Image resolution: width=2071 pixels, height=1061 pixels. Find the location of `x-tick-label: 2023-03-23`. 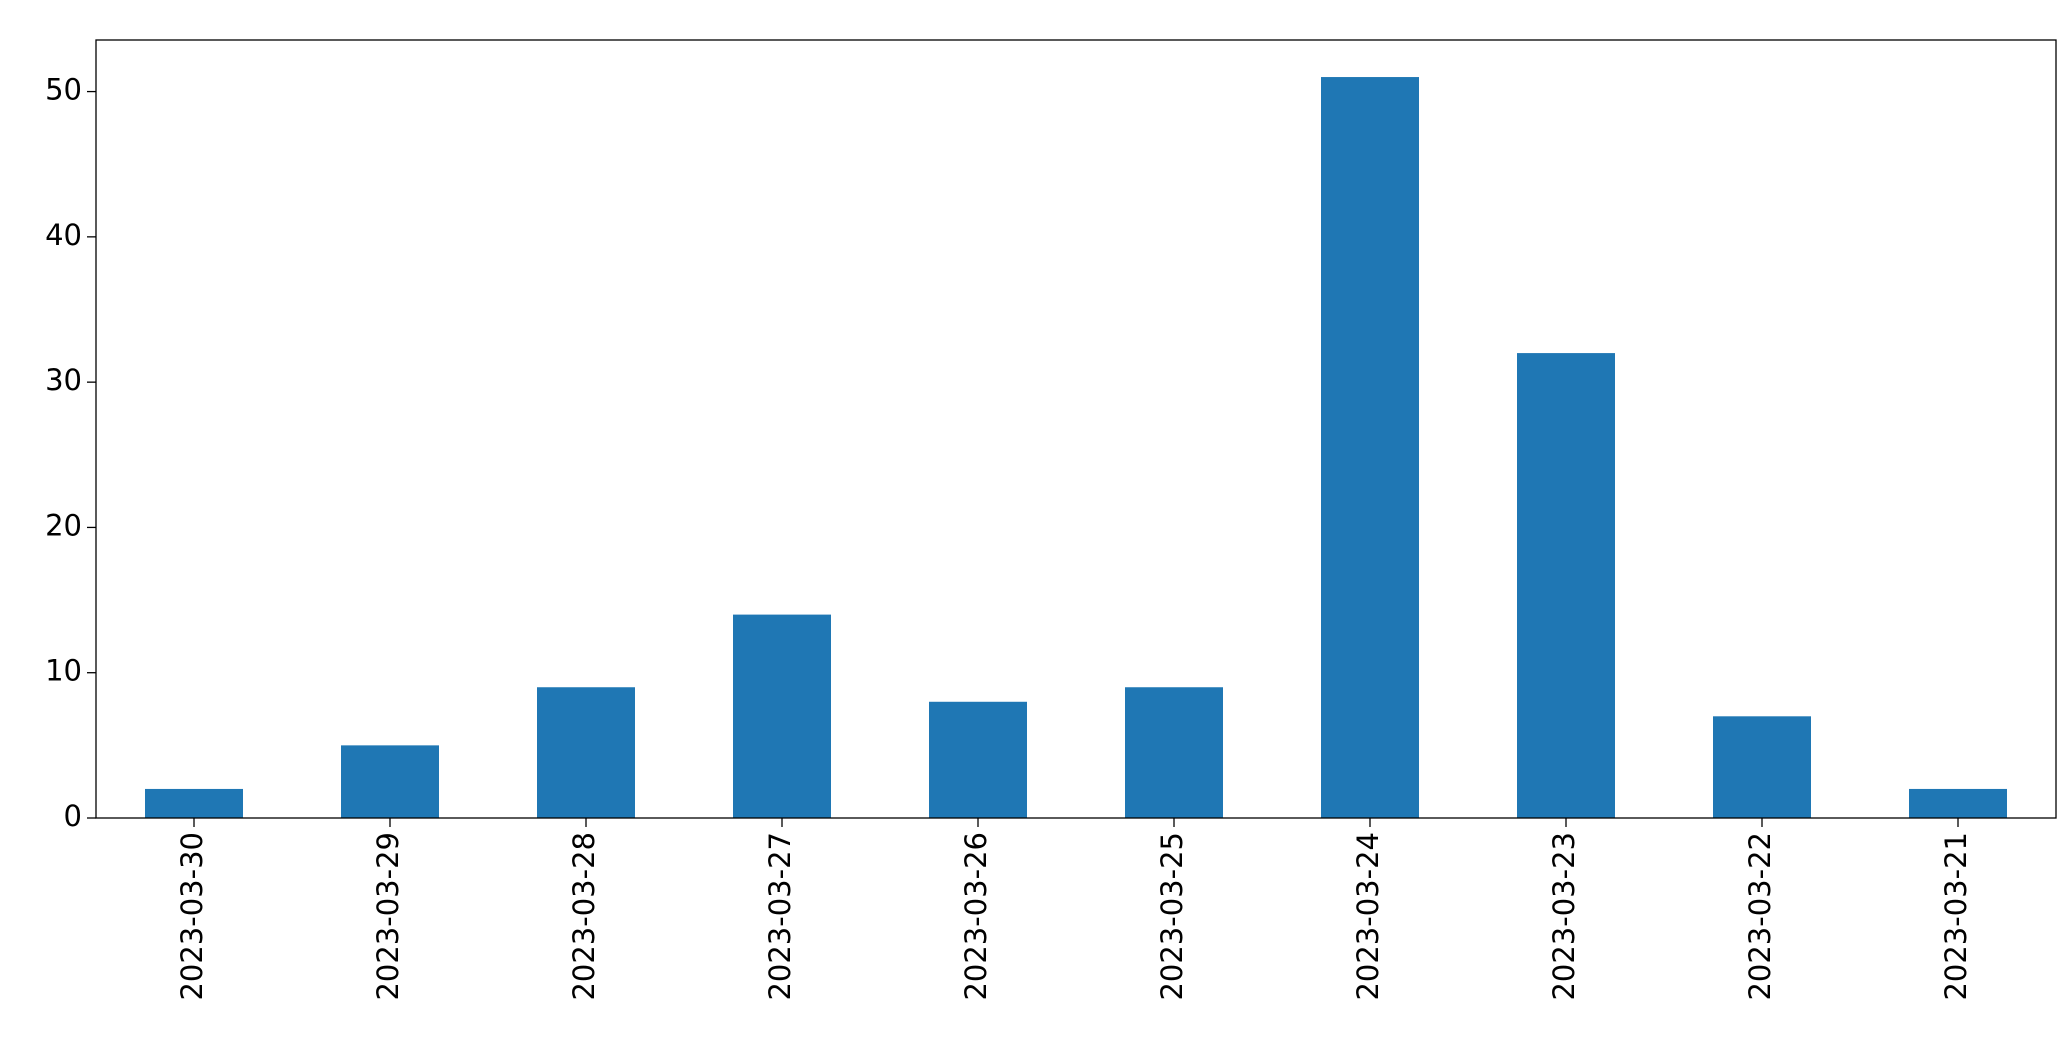

x-tick-label: 2023-03-23 is located at coordinates (1564, 916).